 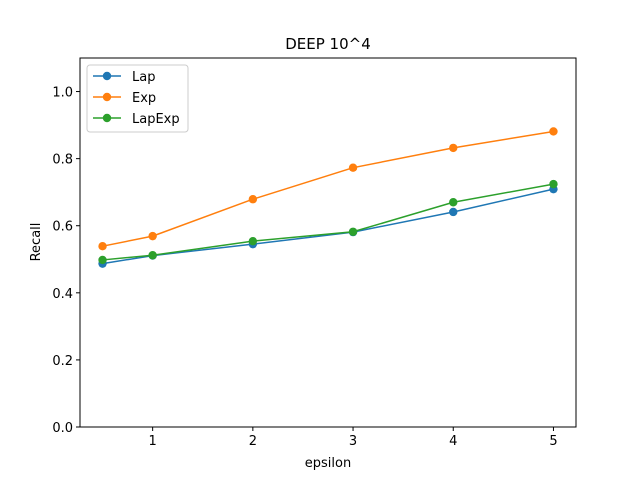 I want to click on legend-label-lapexp: LapExp, so click(x=156, y=119).